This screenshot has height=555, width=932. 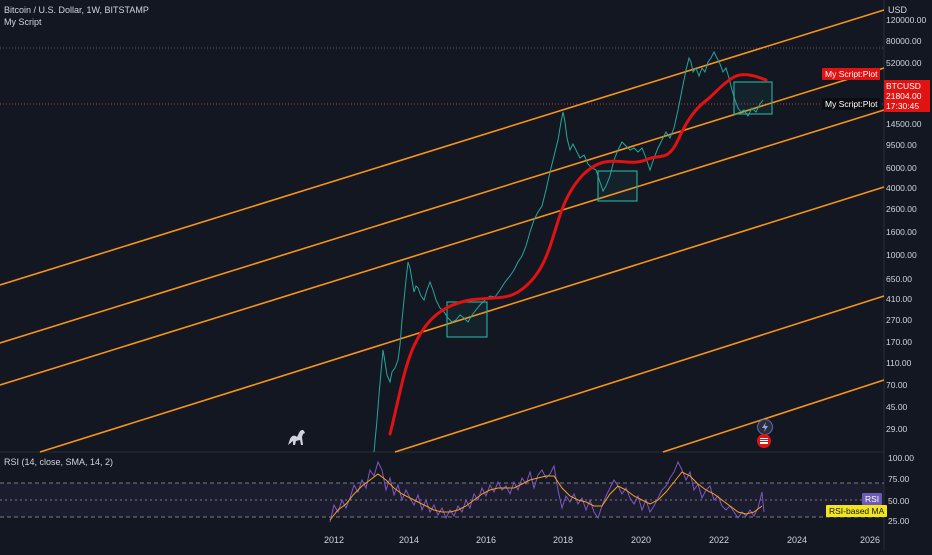 I want to click on rsi-ma-tag: RSI-based MA, so click(x=857, y=511).